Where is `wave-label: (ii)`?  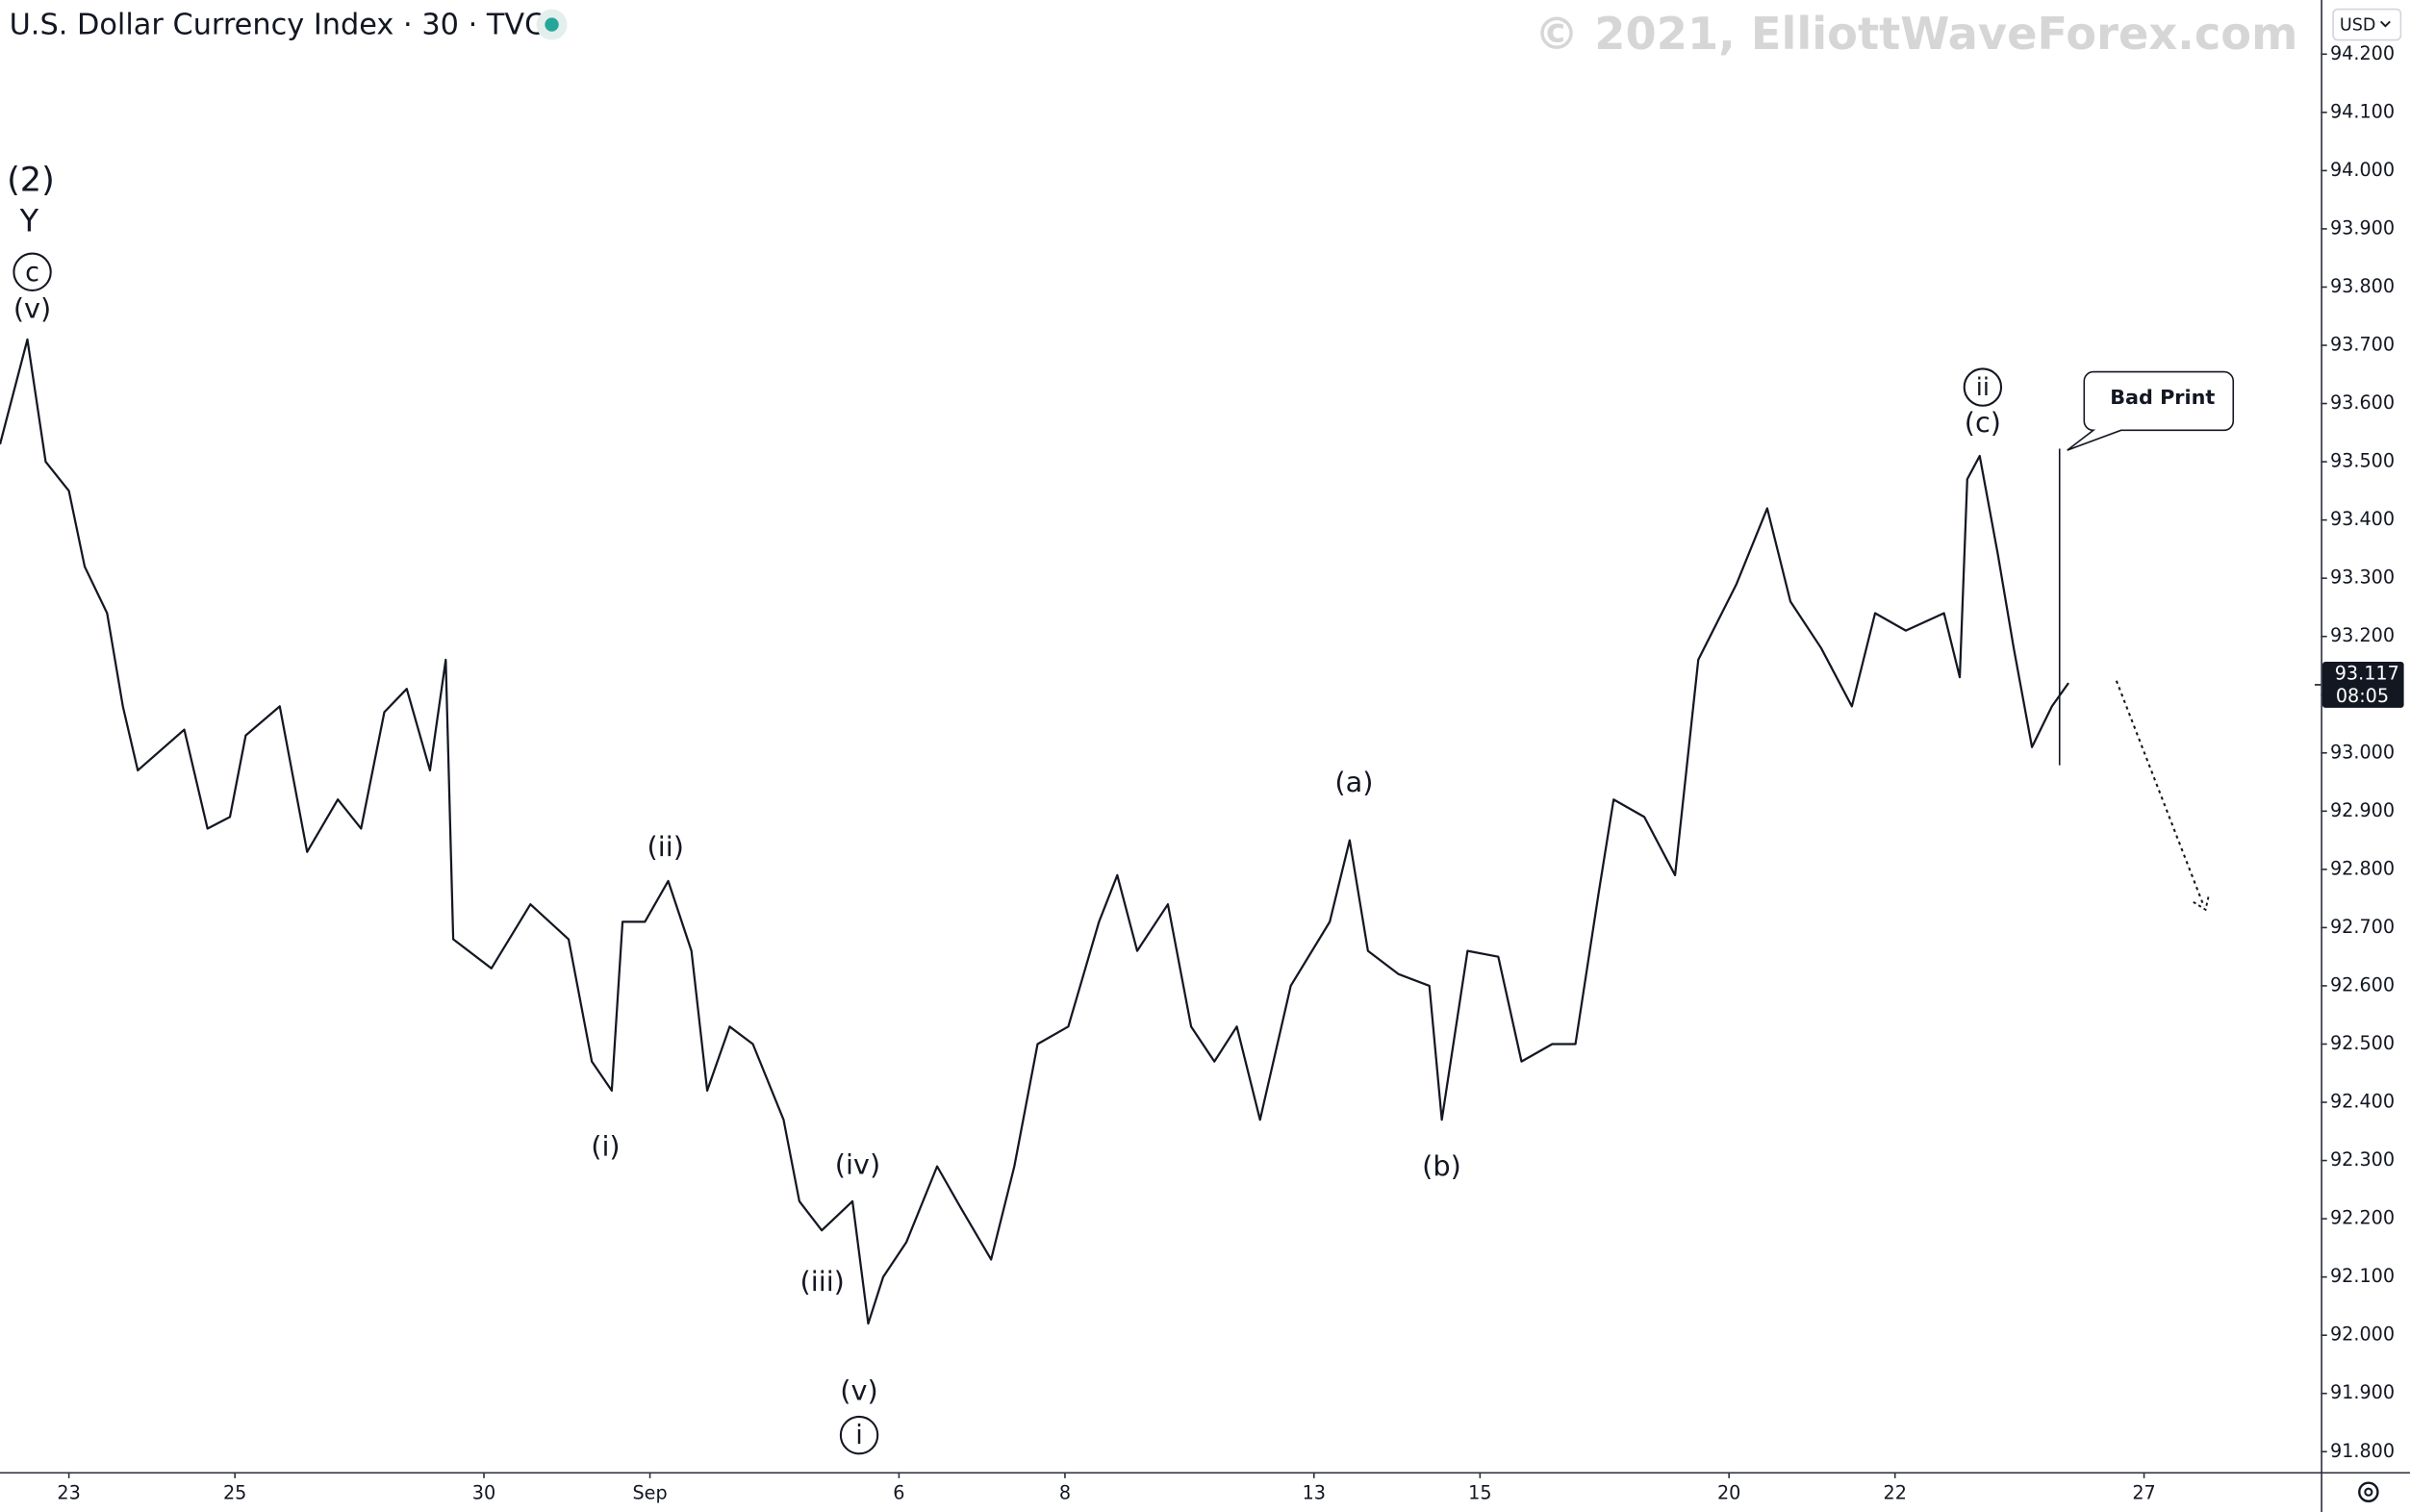 wave-label: (ii) is located at coordinates (666, 847).